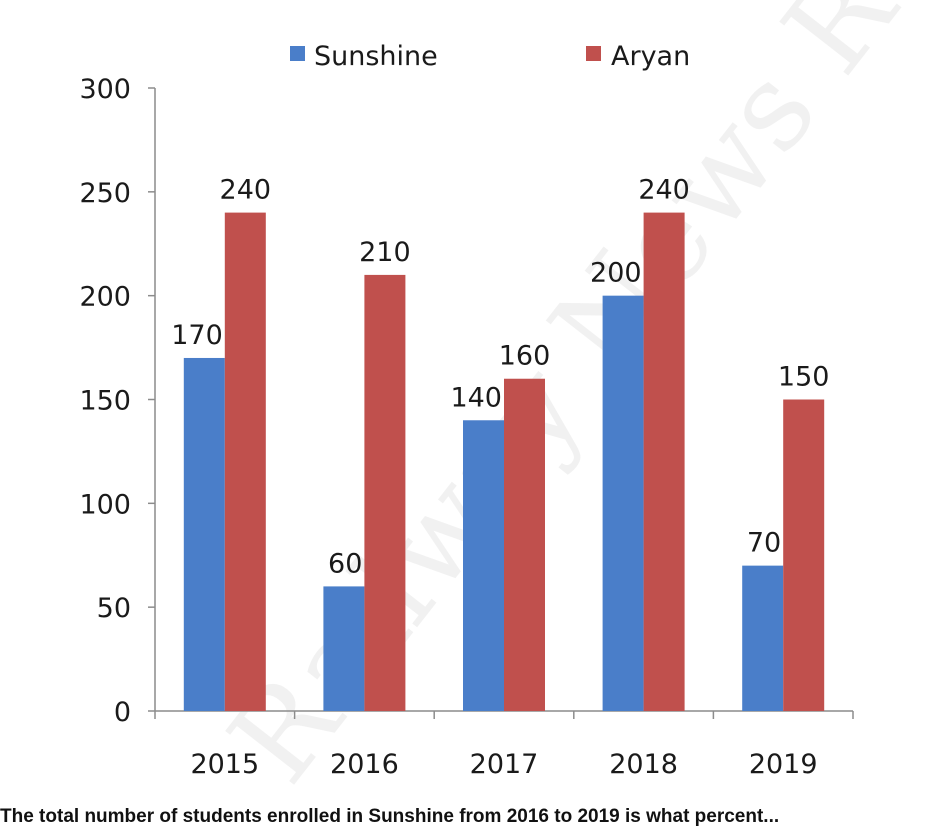 The image size is (930, 833). Describe the element at coordinates (297, 53) in the screenshot. I see `legend-swatch-sunshine` at that location.